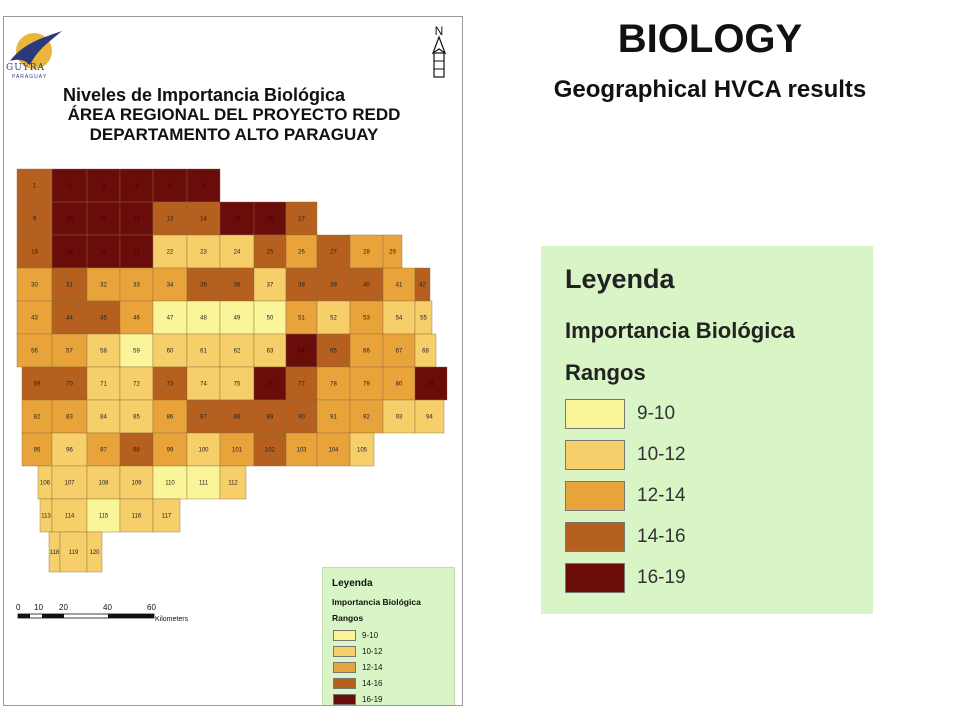  I want to click on map-legend-ranges-label: Rangos, so click(348, 618).